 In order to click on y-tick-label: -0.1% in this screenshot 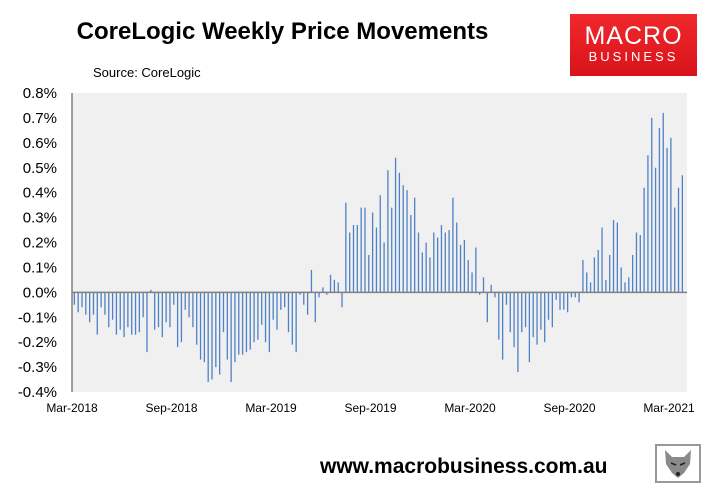, I will do `click(37, 317)`.